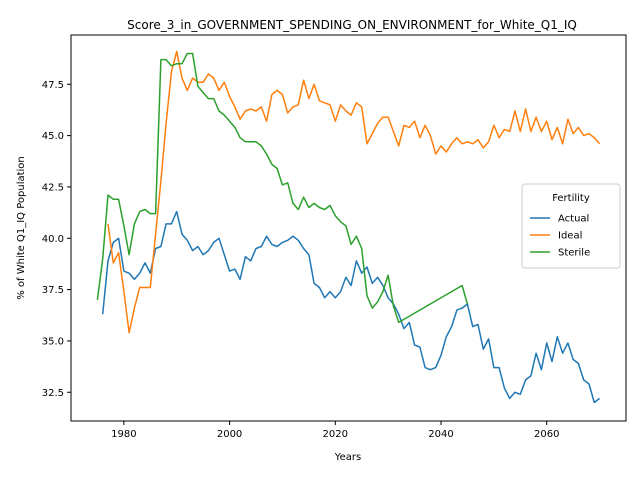 Image resolution: width=640 pixels, height=480 pixels. Describe the element at coordinates (53, 85) in the screenshot. I see `y-tick-label: 47.5` at that location.